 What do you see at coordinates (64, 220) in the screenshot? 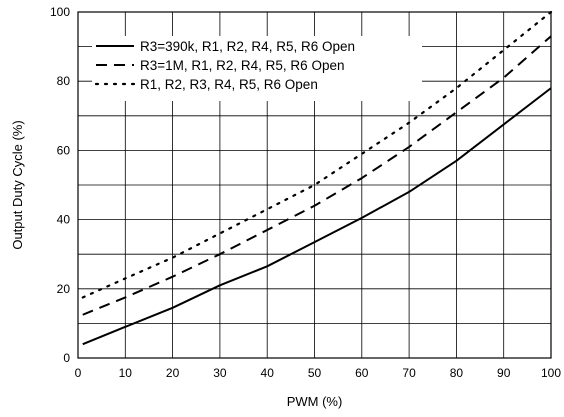
I see `y-tick-label: 40` at bounding box center [64, 220].